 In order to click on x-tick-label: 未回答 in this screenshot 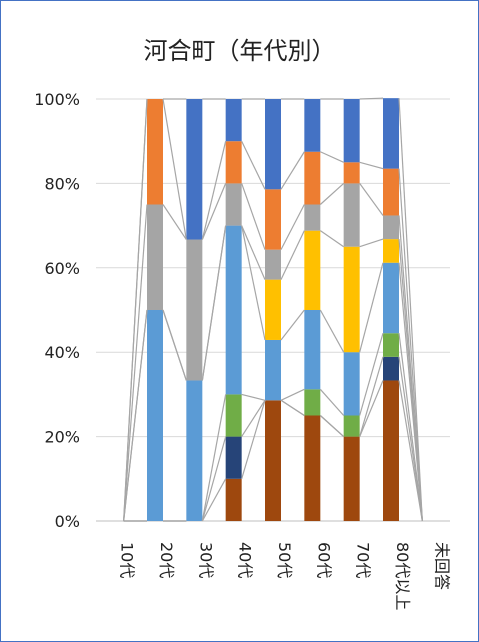, I will do `click(441, 566)`.